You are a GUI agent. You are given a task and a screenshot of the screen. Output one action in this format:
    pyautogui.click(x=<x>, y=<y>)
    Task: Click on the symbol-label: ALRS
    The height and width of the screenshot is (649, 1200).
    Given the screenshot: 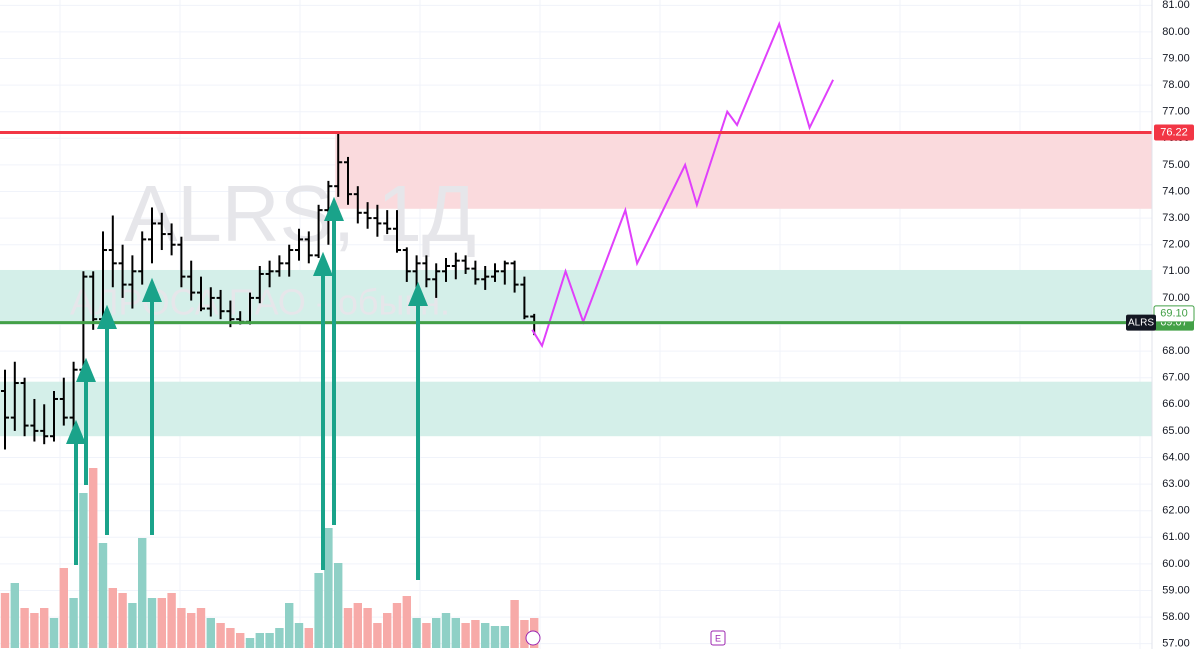 What is the action you would take?
    pyautogui.click(x=1141, y=322)
    